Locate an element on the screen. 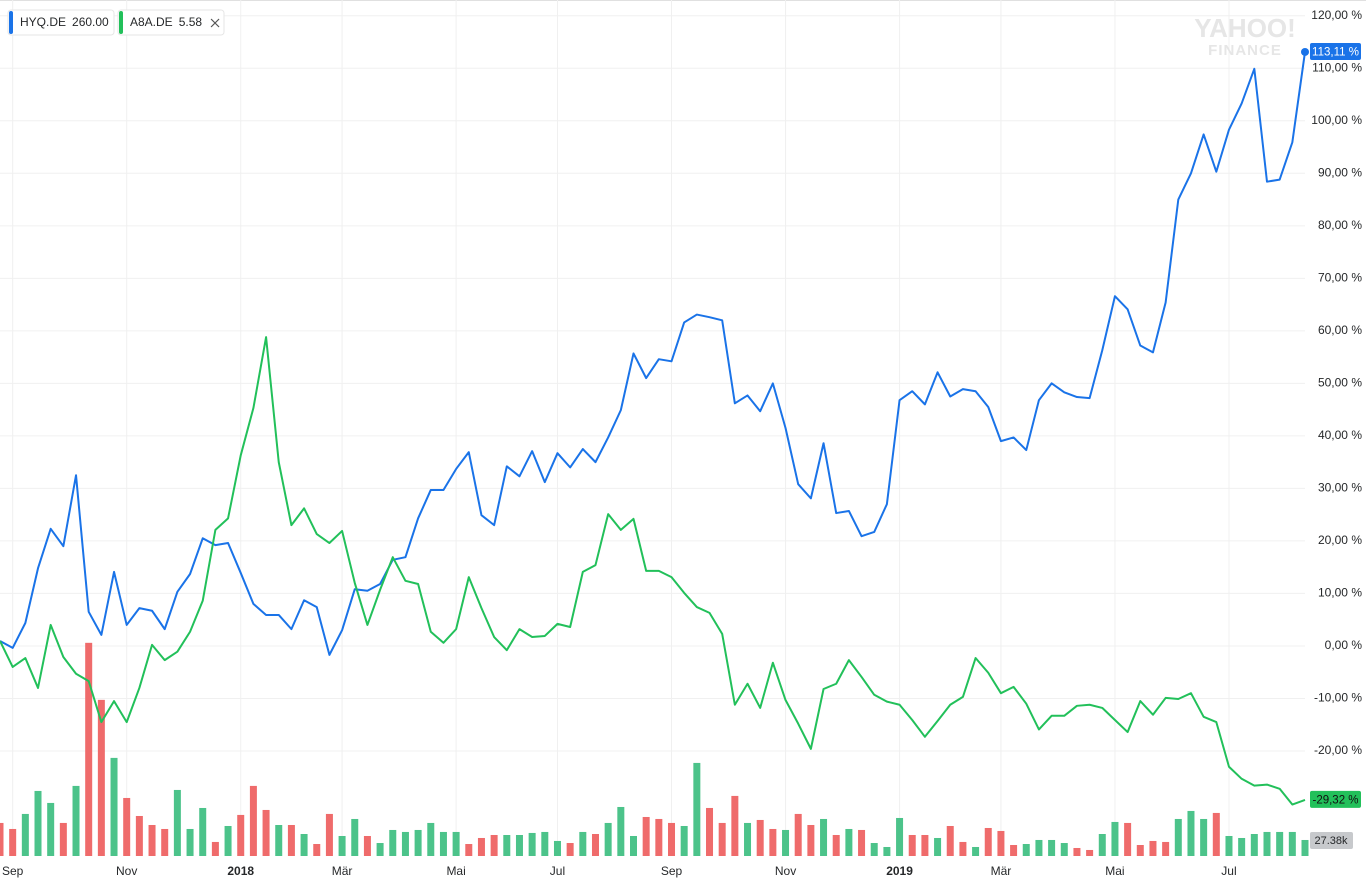 The image size is (1366, 885). volume-badge is located at coordinates (1331, 840).